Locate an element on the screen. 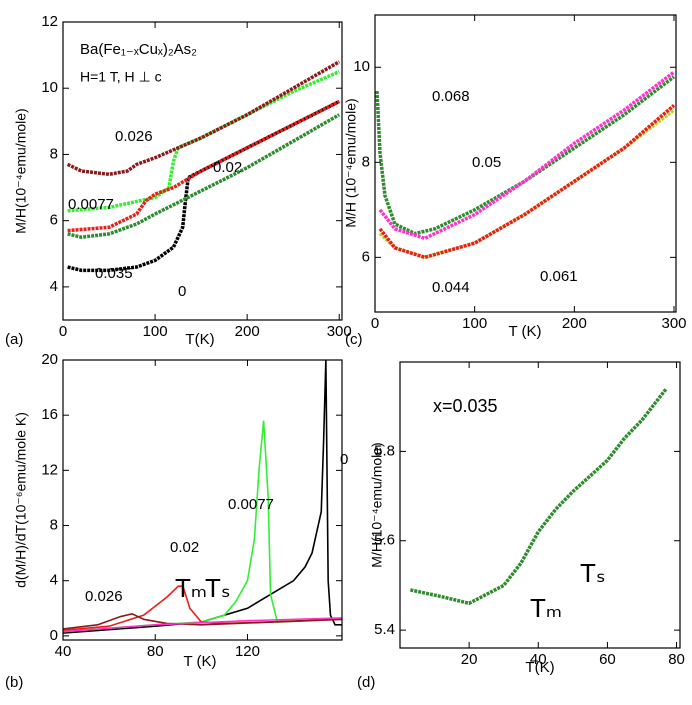 The width and height of the screenshot is (692, 705). annotation: H=1 T, H ⊥ c is located at coordinates (121, 77).